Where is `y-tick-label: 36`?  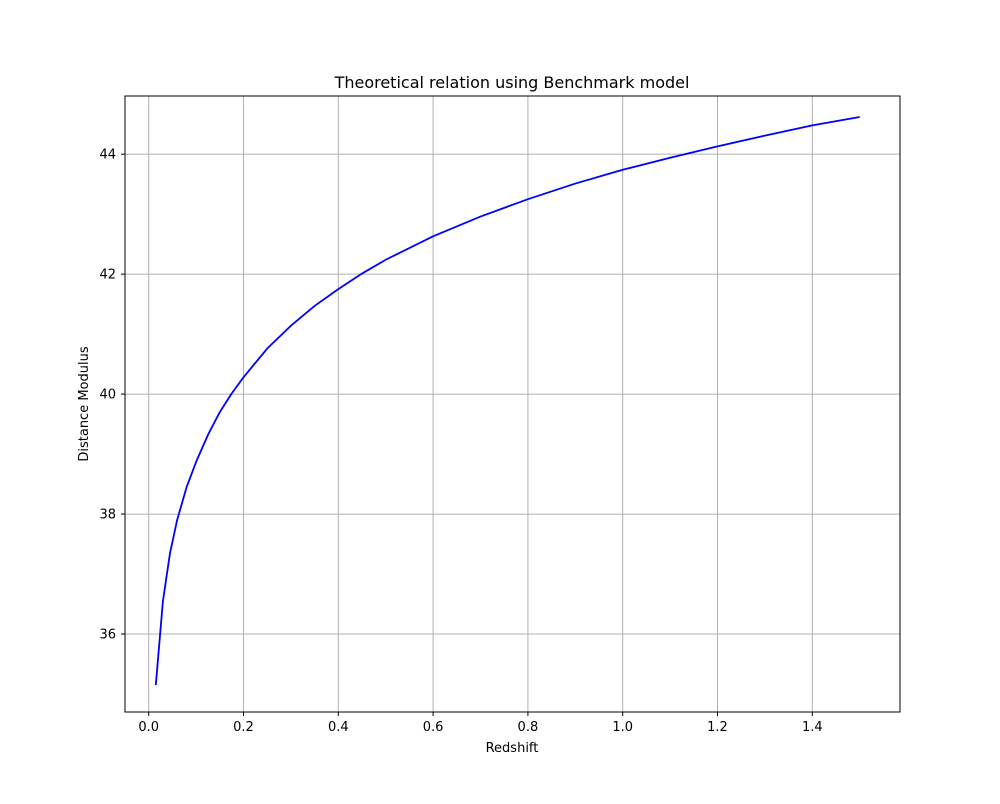
y-tick-label: 36 is located at coordinates (107, 635).